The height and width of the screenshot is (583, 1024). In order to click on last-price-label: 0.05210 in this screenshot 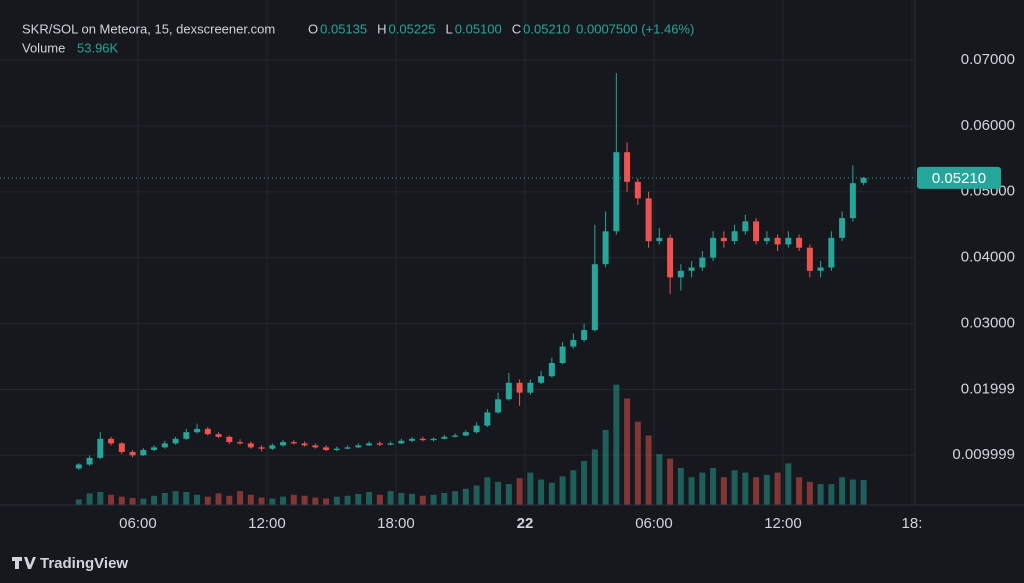, I will do `click(959, 178)`.